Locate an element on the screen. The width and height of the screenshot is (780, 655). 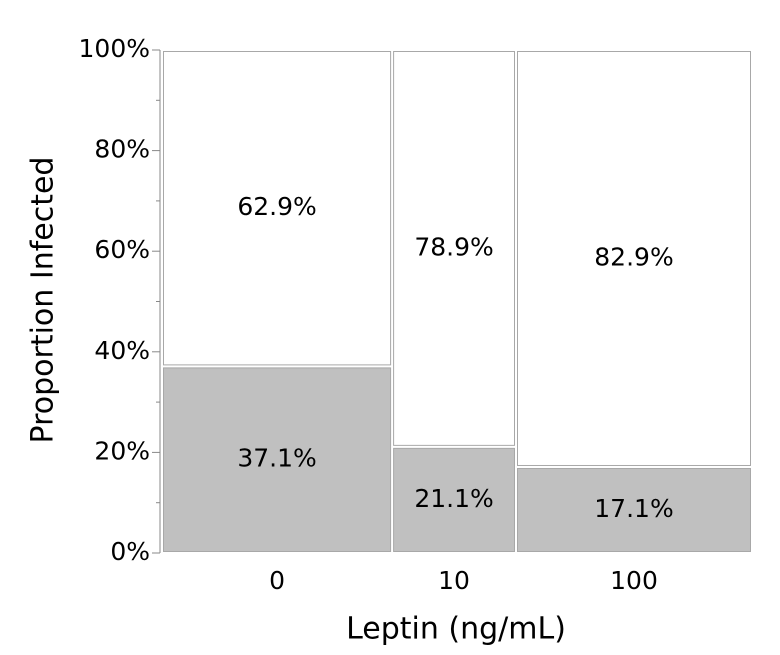
value-label: 82.9% is located at coordinates (633, 256).